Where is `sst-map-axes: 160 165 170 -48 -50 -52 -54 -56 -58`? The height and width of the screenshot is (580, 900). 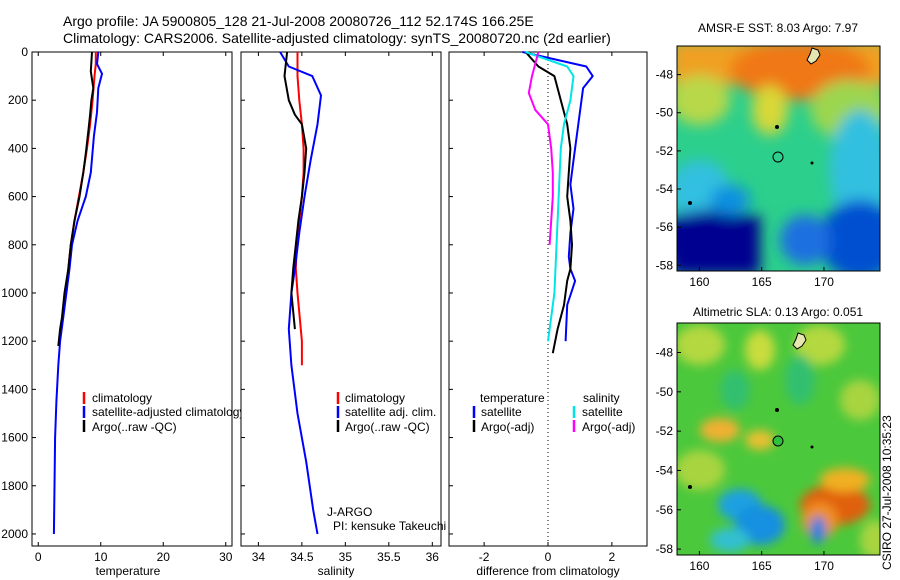
sst-map-axes: 160 165 170 -48 -50 -52 -54 -56 -58 is located at coordinates (745, 178).